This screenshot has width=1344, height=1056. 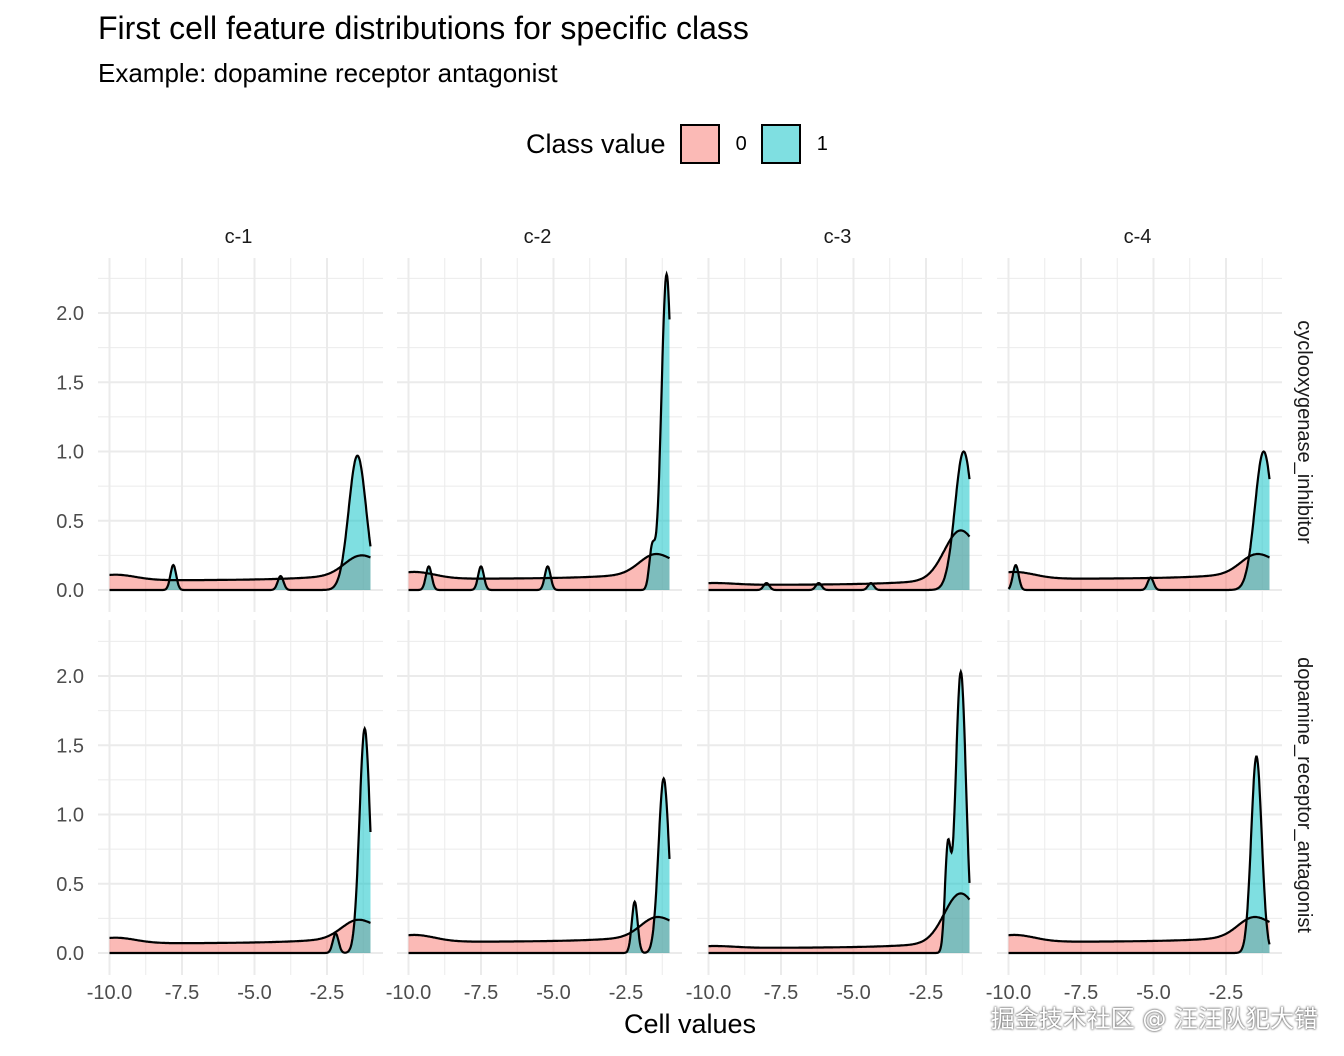 What do you see at coordinates (690, 1024) in the screenshot?
I see `x-axis-title: Cell values` at bounding box center [690, 1024].